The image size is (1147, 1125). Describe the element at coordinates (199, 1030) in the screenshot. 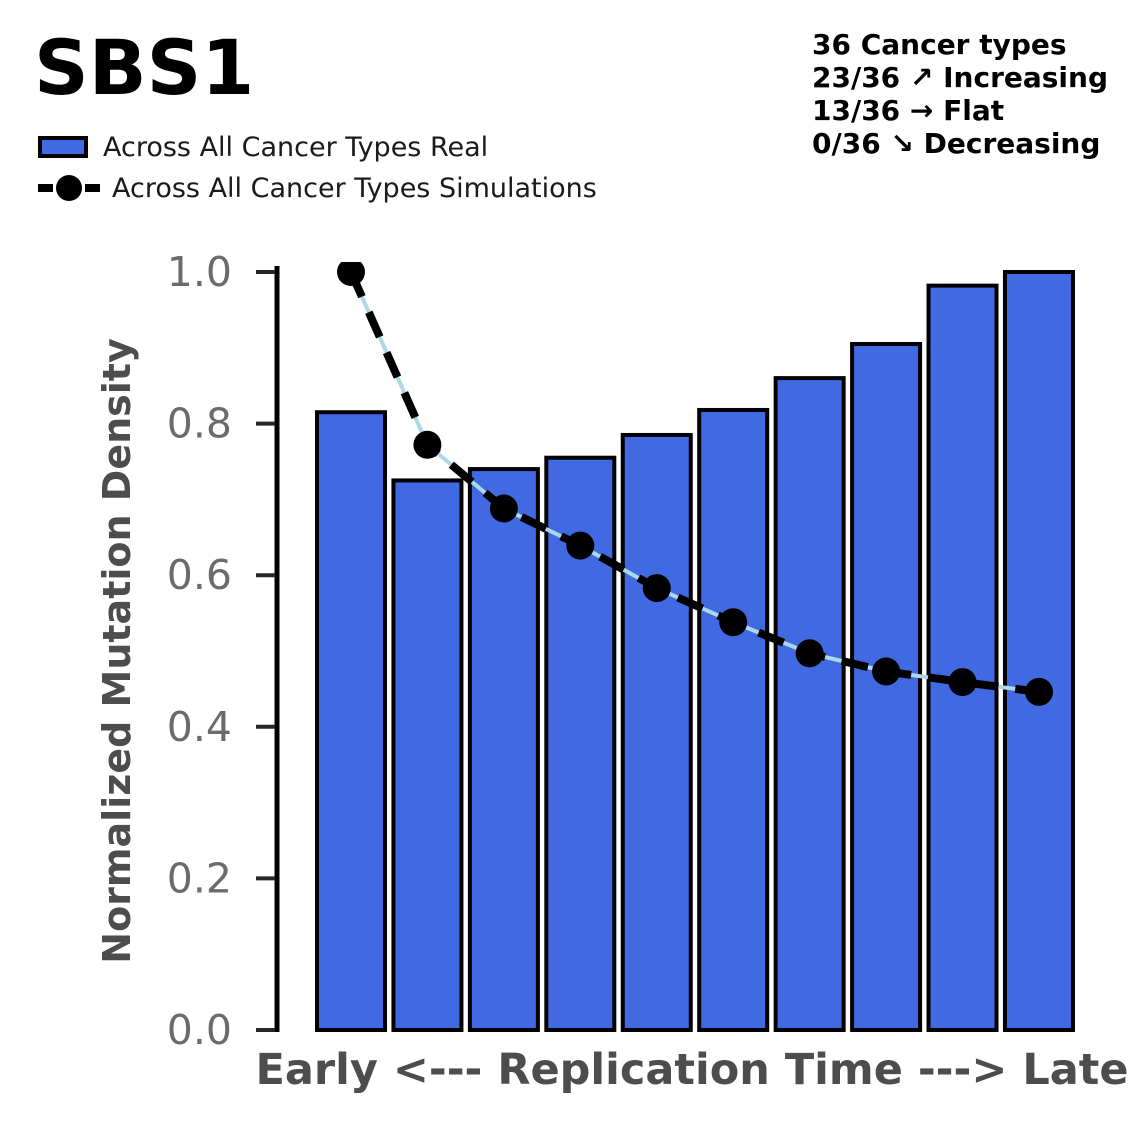

I see `y-tick-label: 0.0` at that location.